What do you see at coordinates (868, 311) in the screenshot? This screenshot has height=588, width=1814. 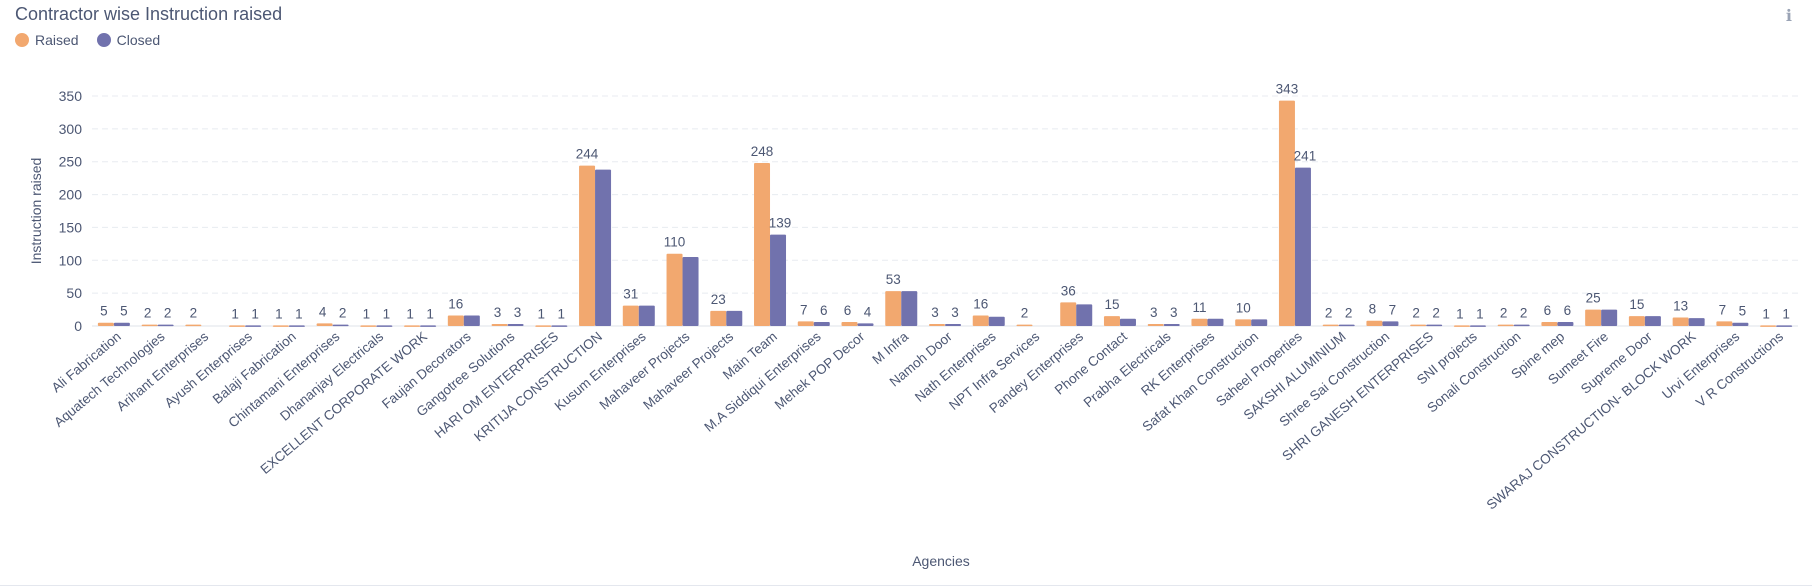 I see `data-label-closed: 4` at bounding box center [868, 311].